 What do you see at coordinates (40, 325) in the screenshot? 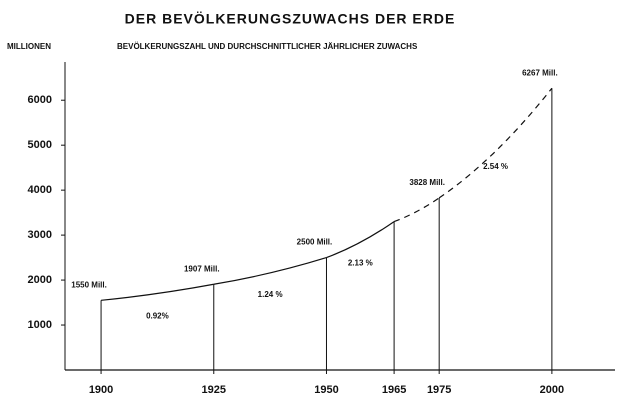
I see `y-tick-label: 1000` at bounding box center [40, 325].